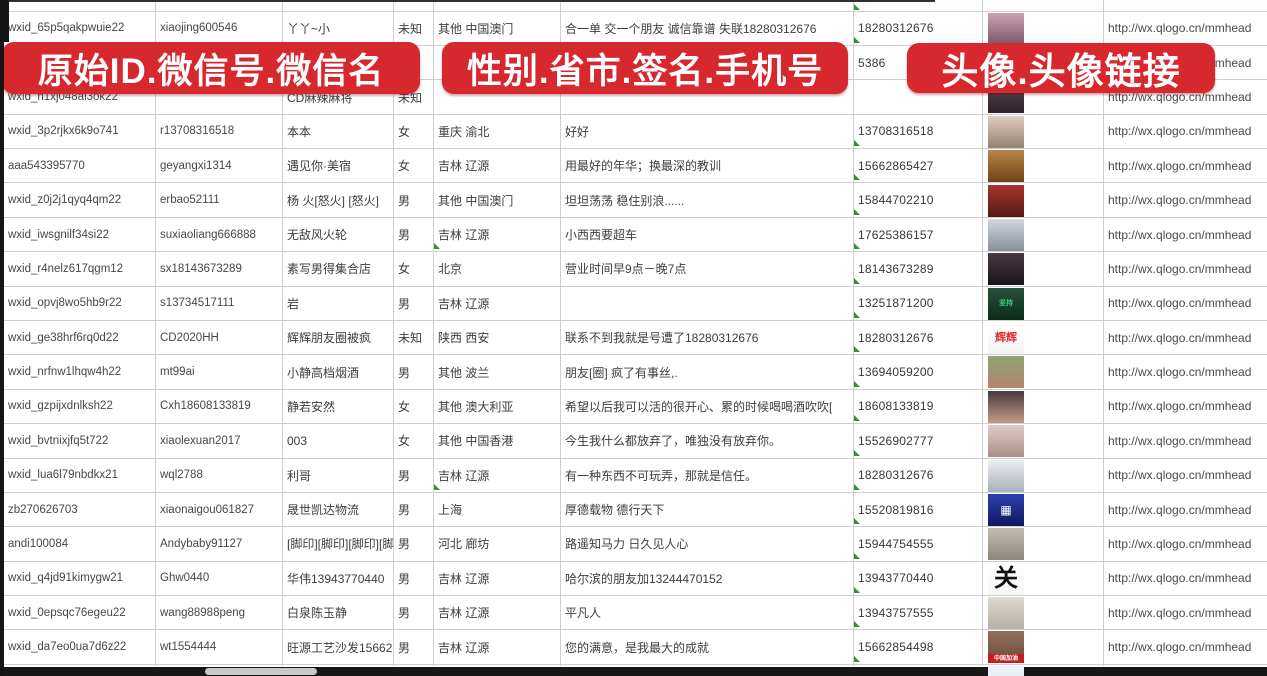 Image resolution: width=1267 pixels, height=676 pixels. I want to click on cell-wechat-name: 白泉陈玉静, so click(337, 612).